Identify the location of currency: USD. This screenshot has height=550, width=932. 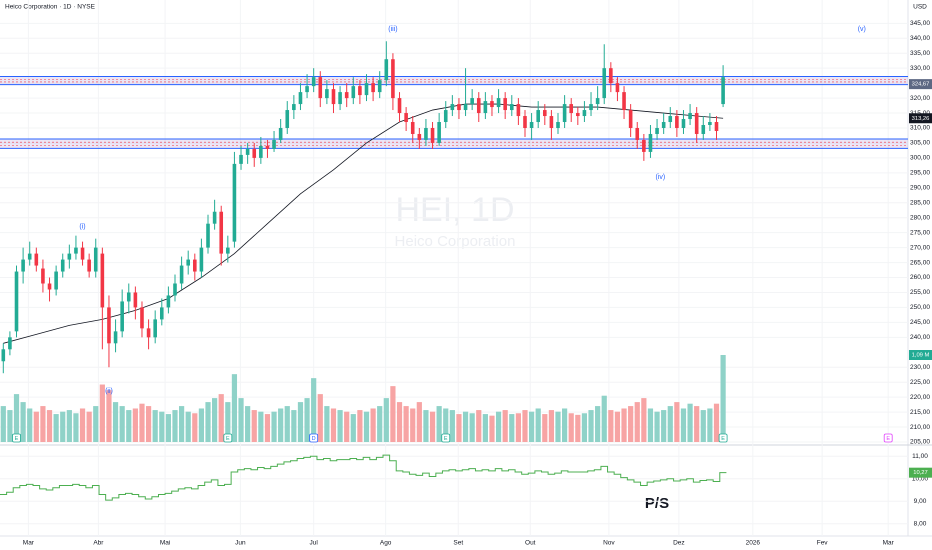
(920, 7).